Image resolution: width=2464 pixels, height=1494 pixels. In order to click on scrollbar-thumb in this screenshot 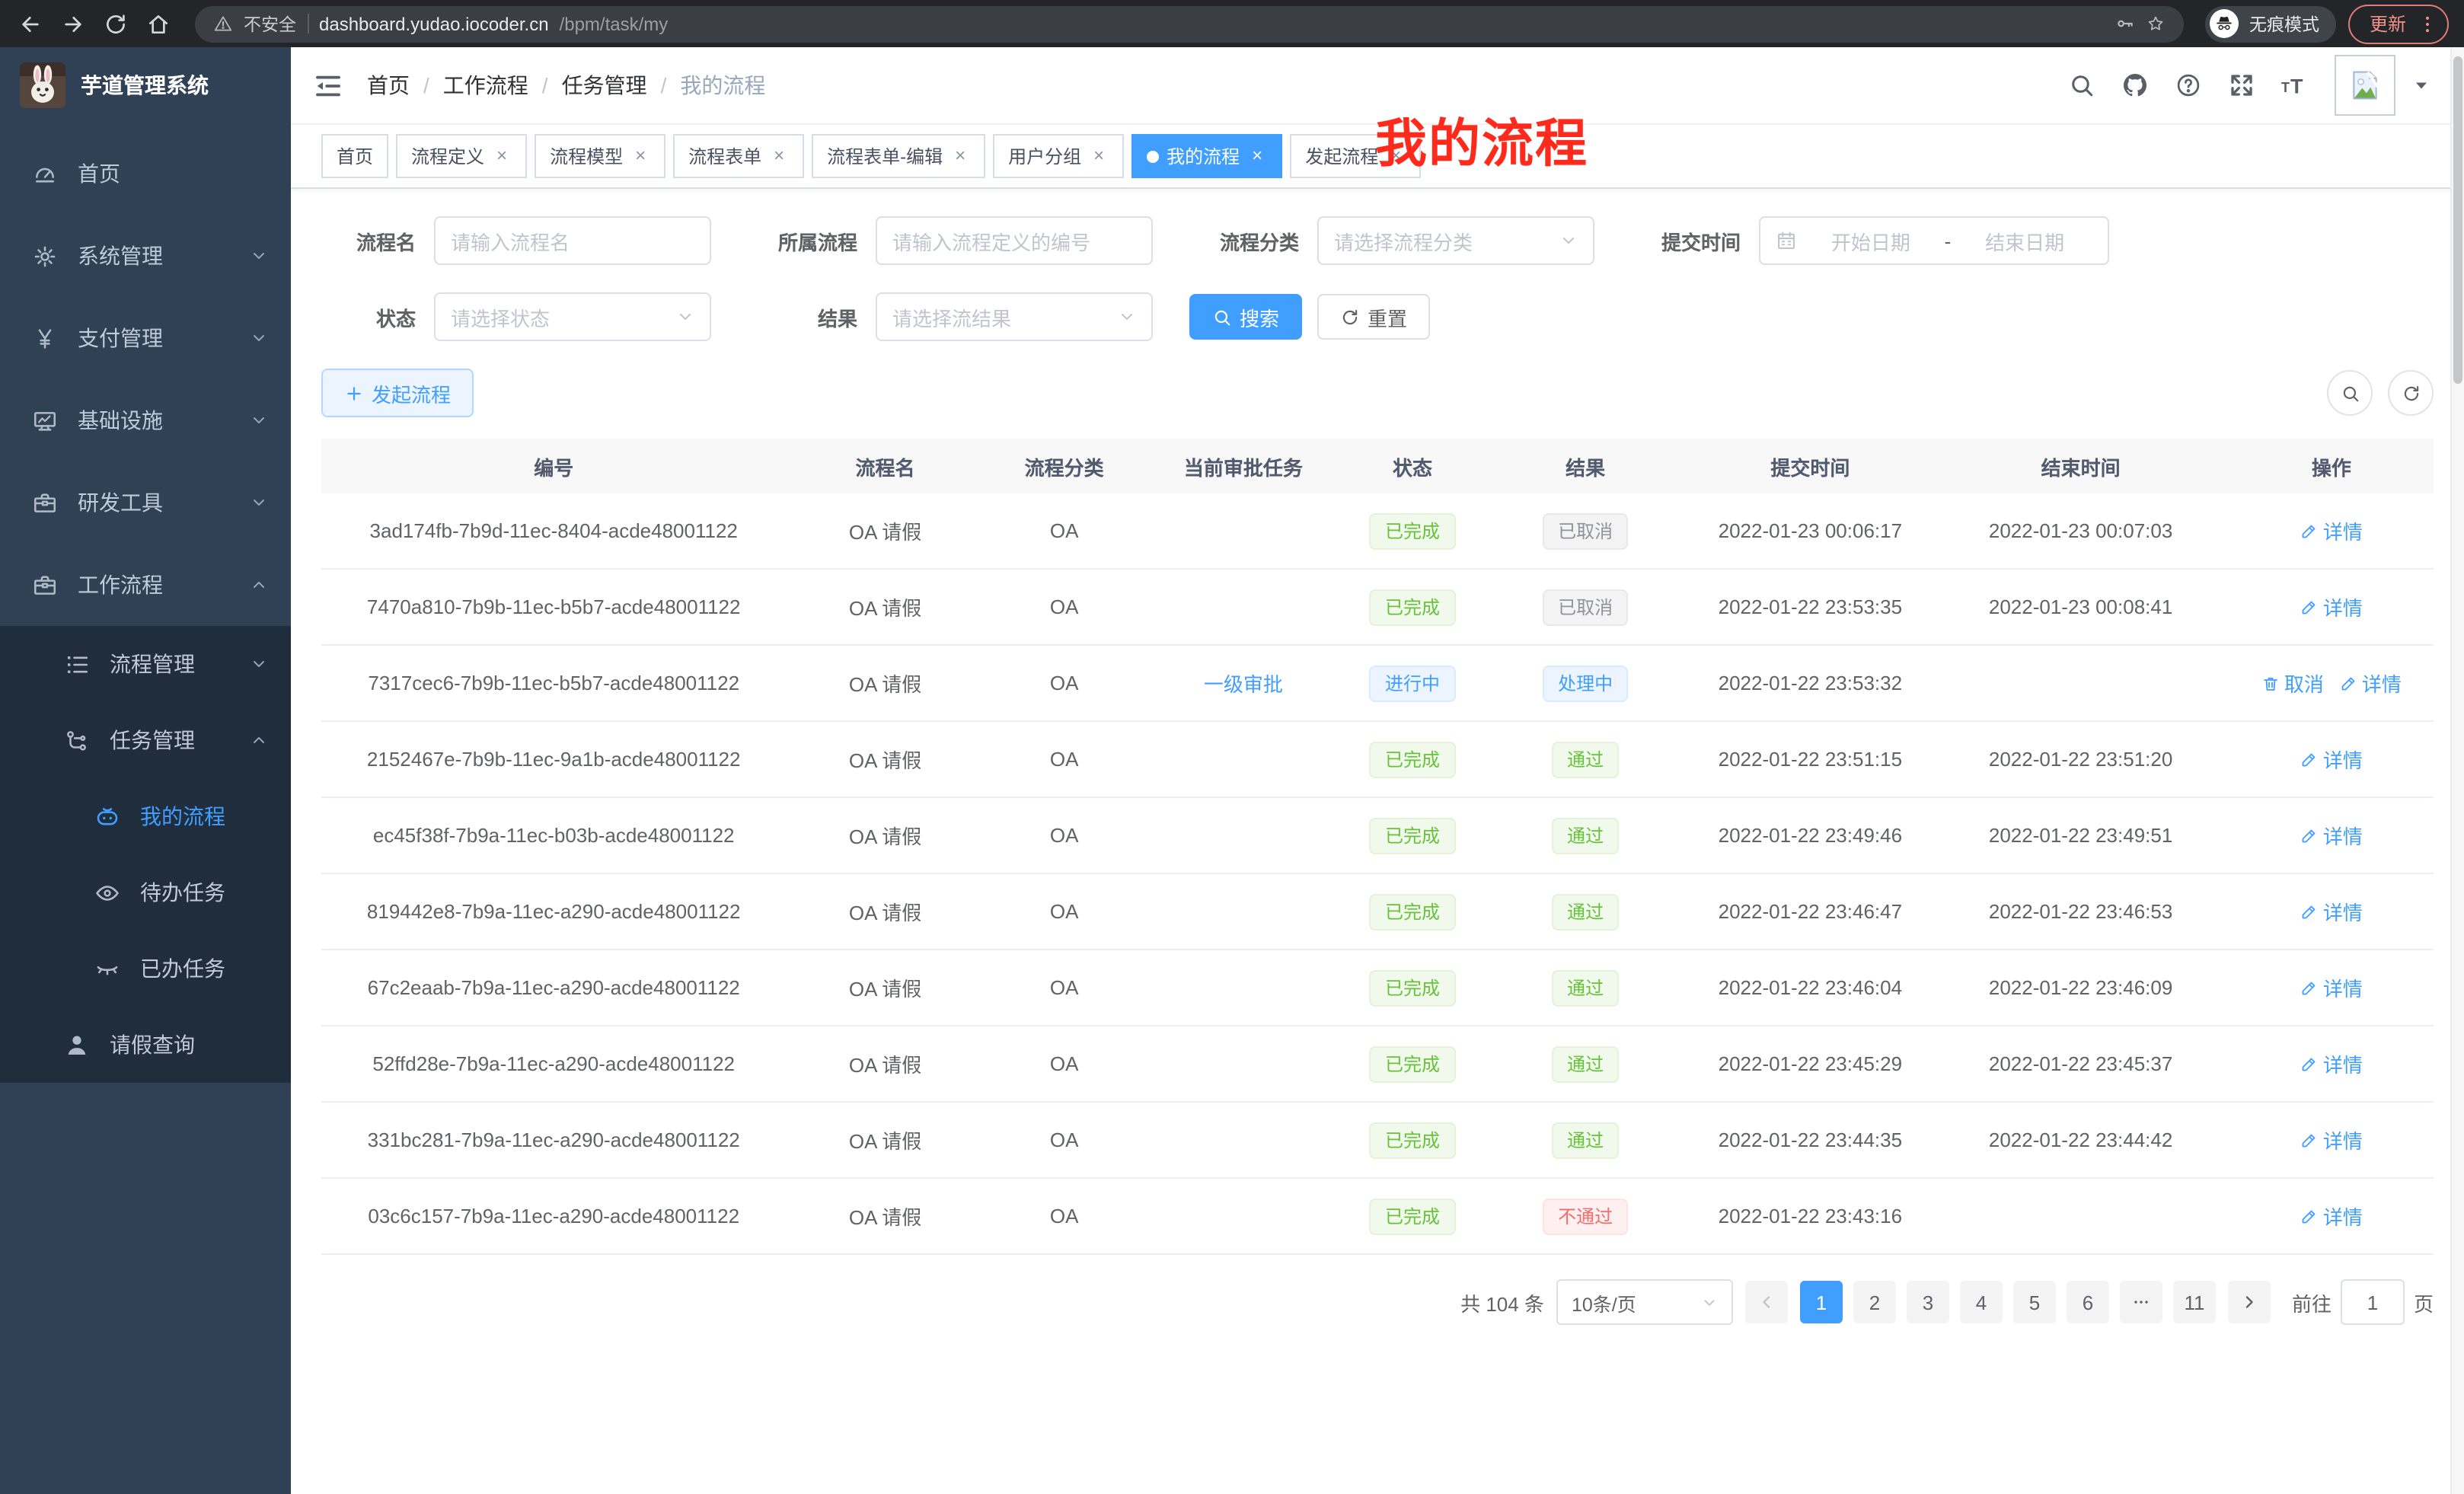, I will do `click(2457, 220)`.